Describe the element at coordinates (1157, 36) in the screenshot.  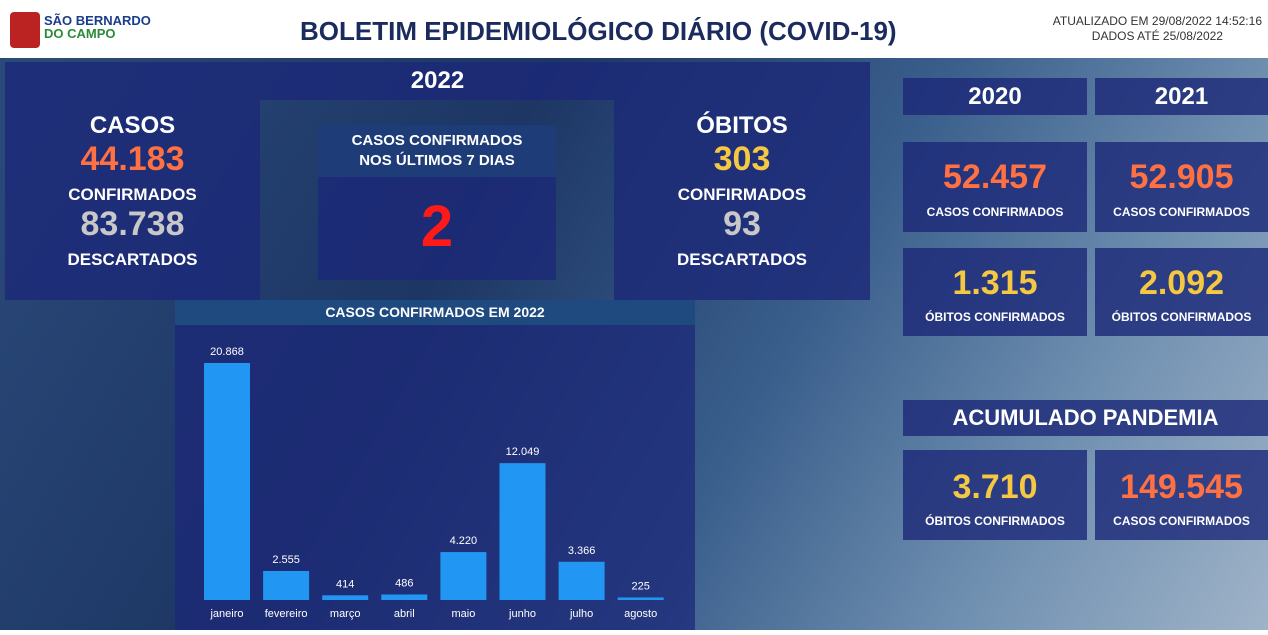
I see `data-until: DADOS ATÉ 25/08/2022` at that location.